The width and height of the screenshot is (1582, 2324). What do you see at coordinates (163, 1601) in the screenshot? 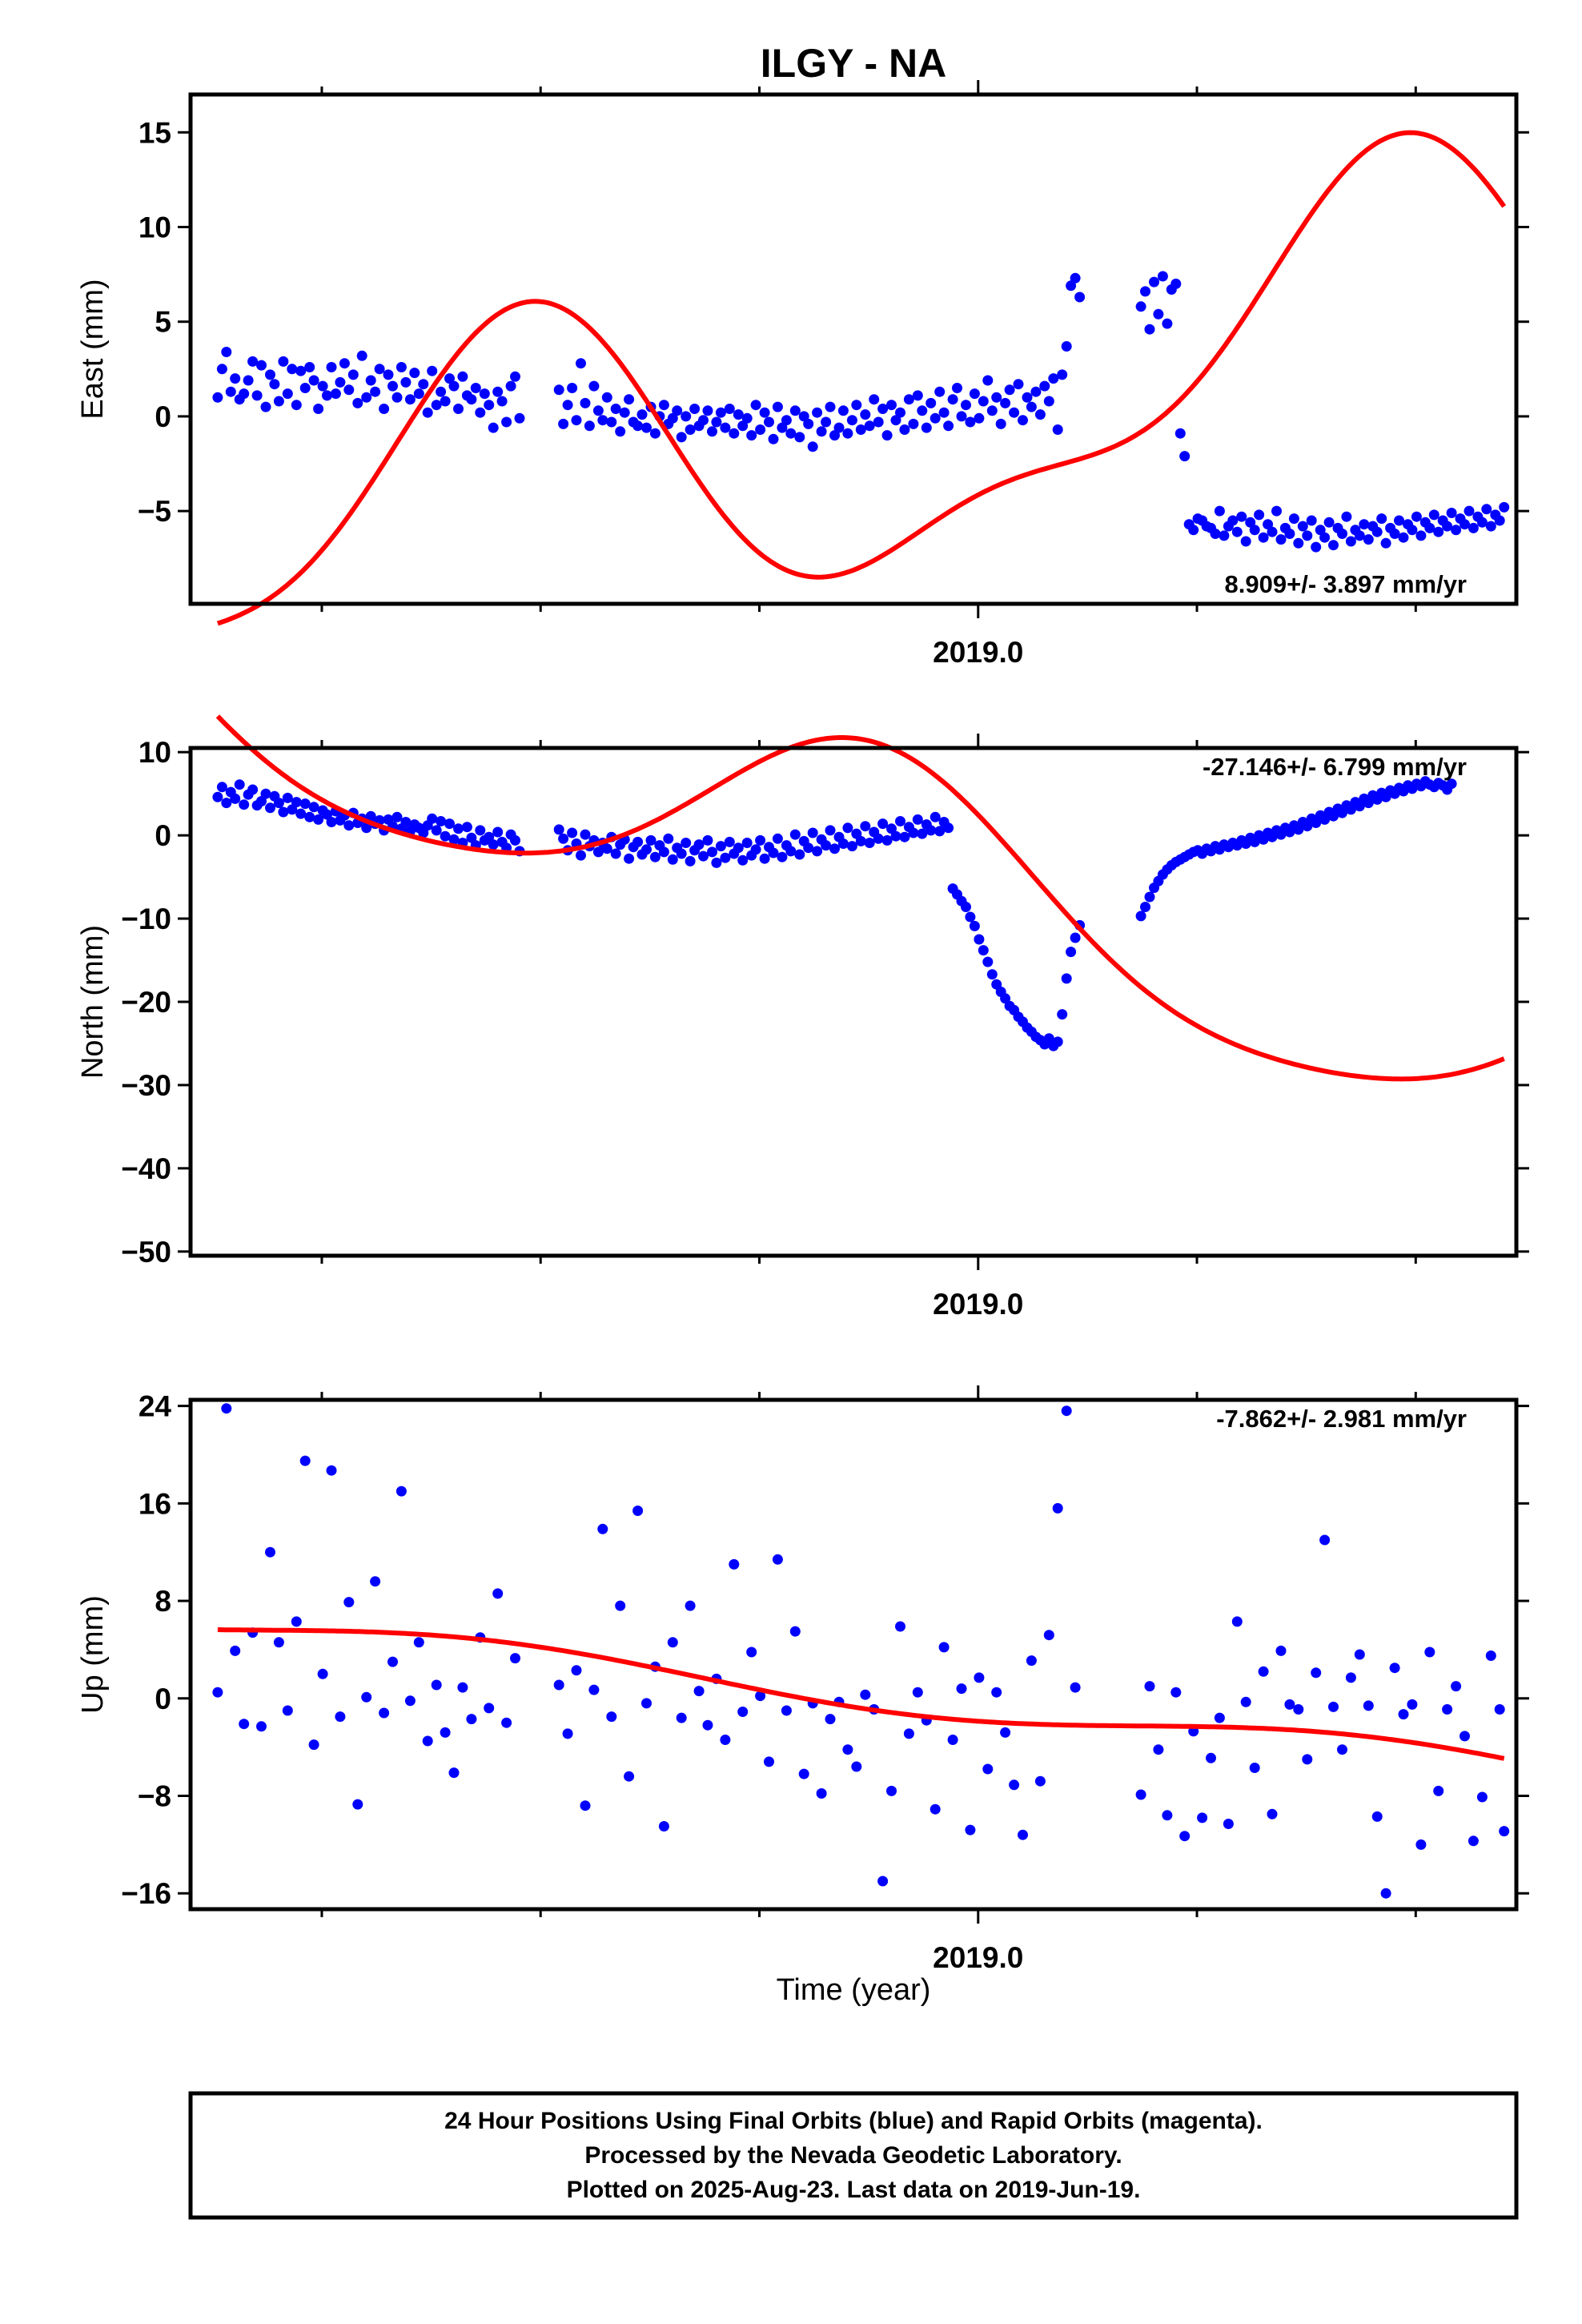
I see `y-tick-label: 8` at bounding box center [163, 1601].